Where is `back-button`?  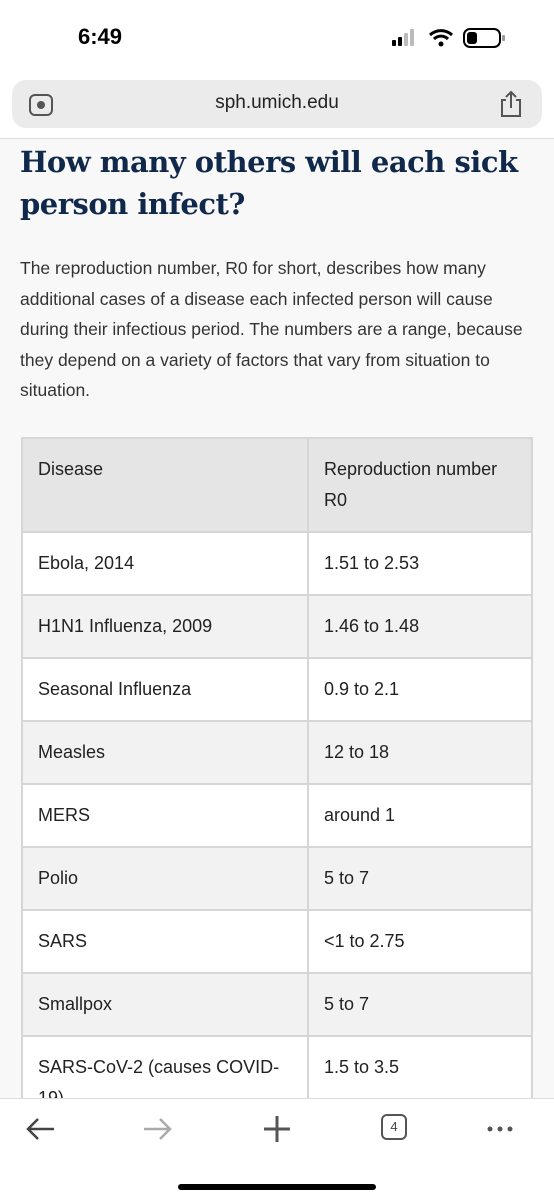
back-button is located at coordinates (40, 1129).